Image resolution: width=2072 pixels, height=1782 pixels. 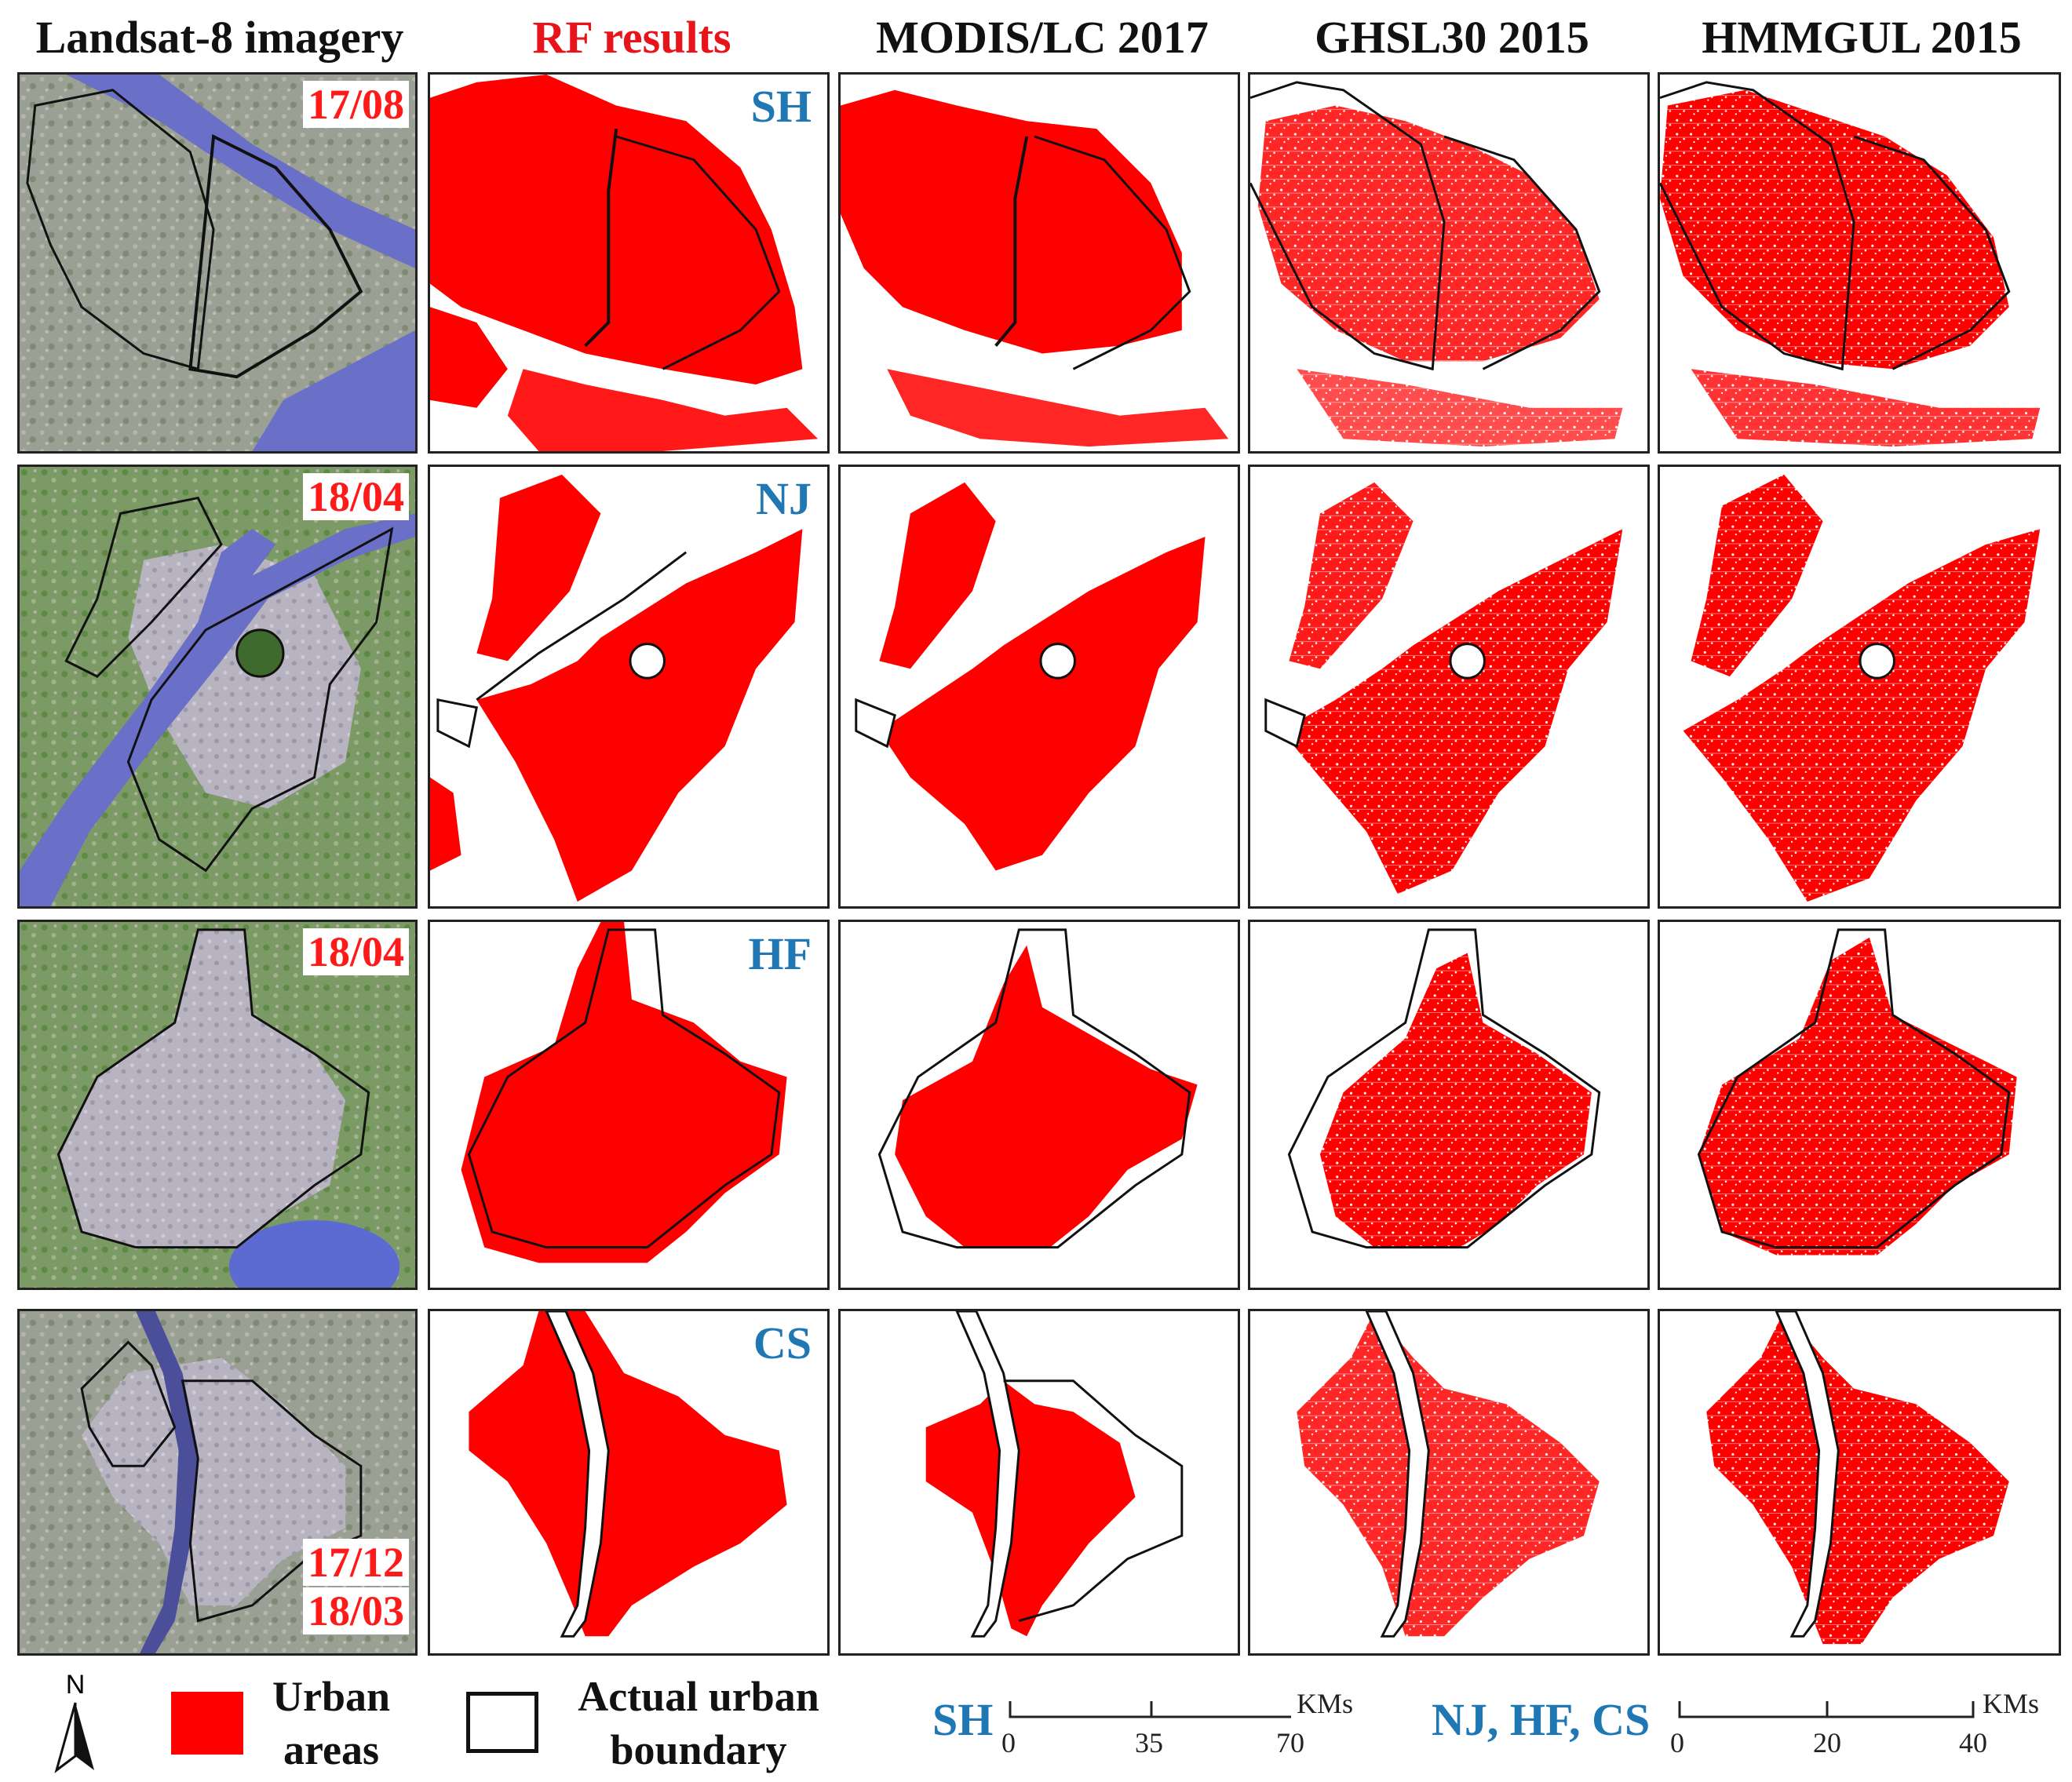 I want to click on satellite-image-sh, so click(x=217, y=263).